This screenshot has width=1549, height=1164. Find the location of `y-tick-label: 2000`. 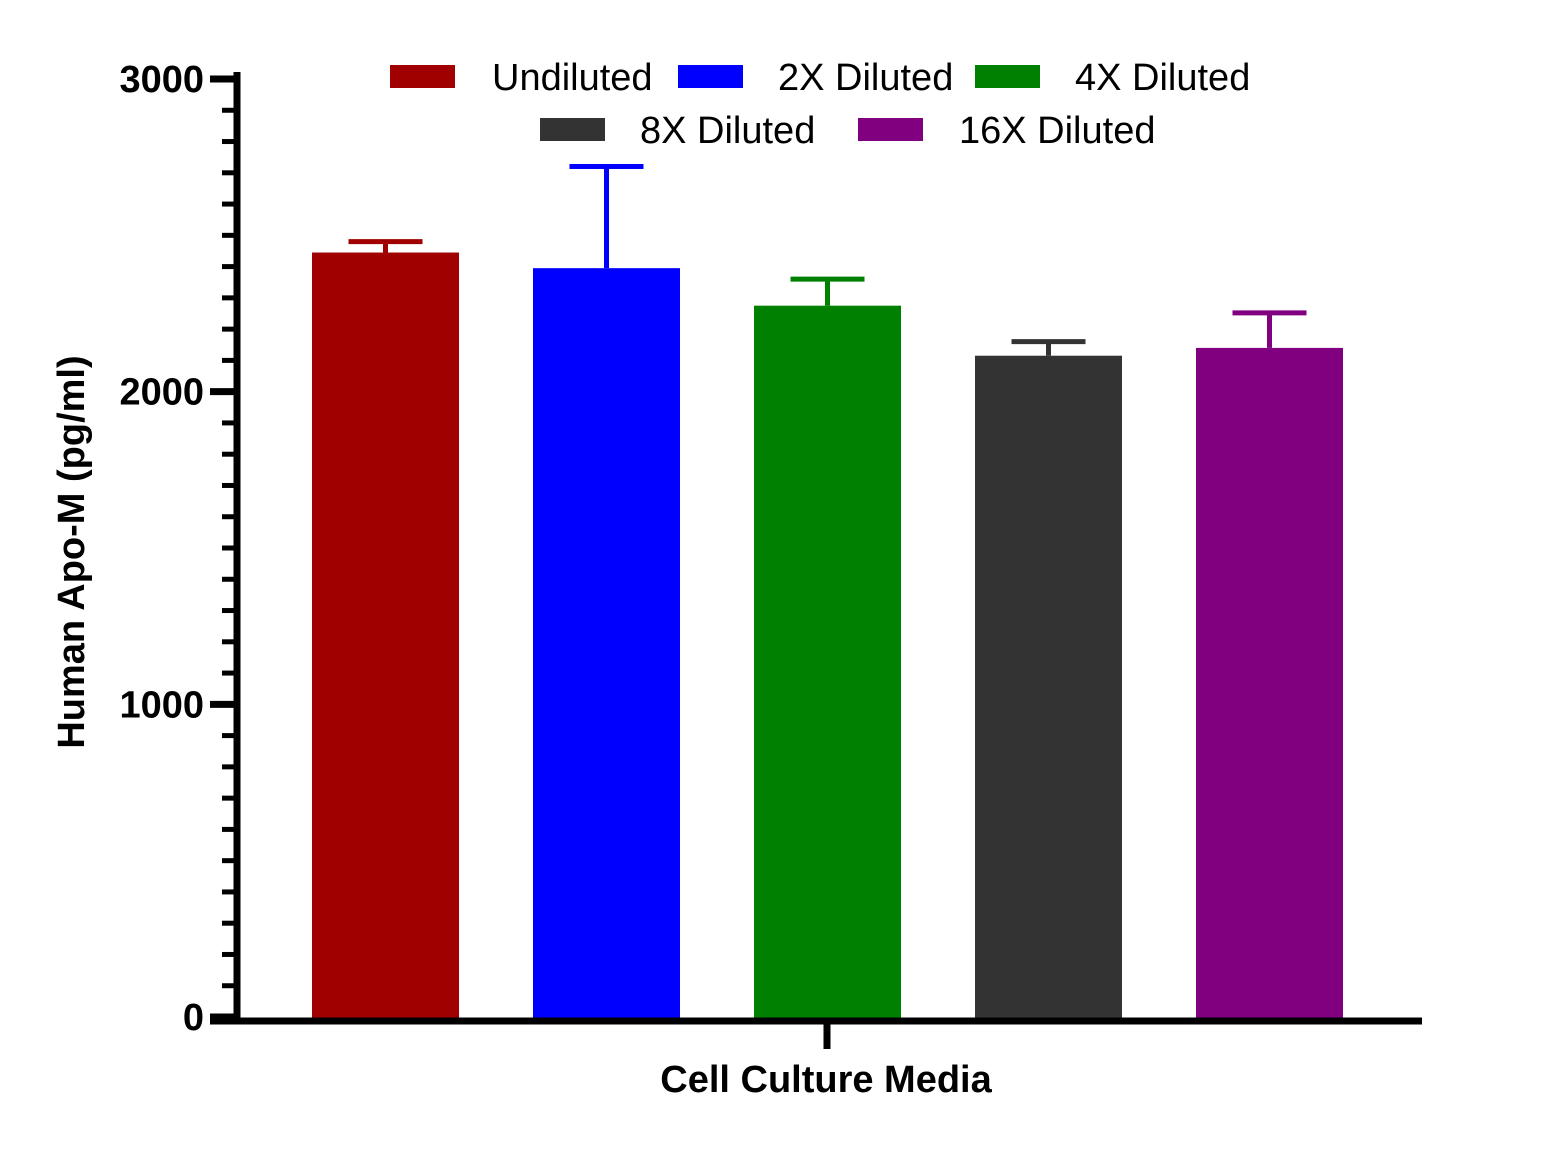

y-tick-label: 2000 is located at coordinates (161, 393).